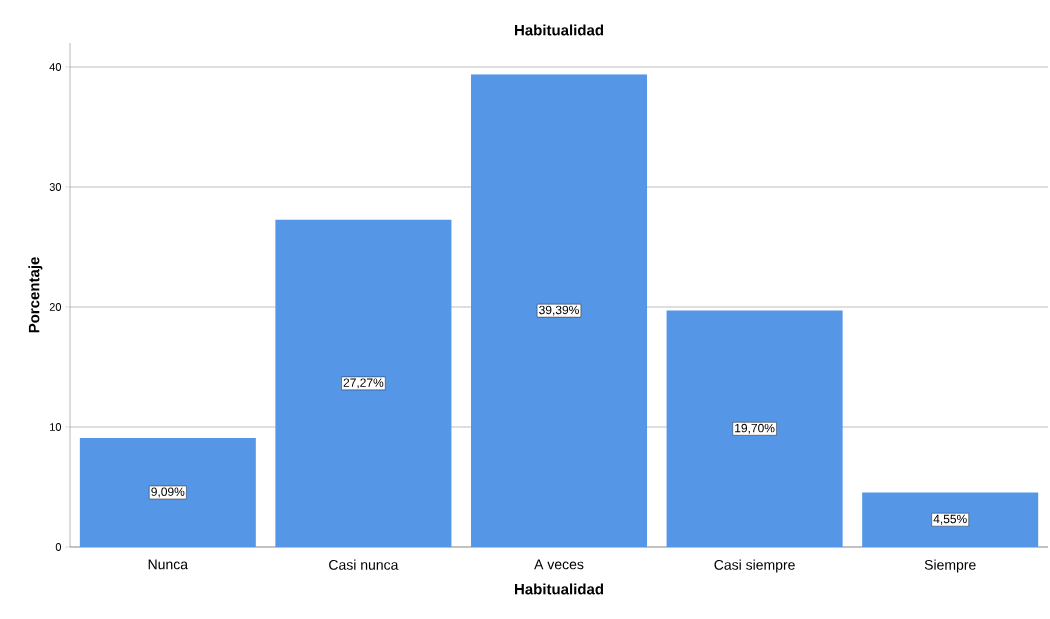 The height and width of the screenshot is (619, 1050). Describe the element at coordinates (754, 566) in the screenshot. I see `x-tick-label: Casi siempre` at that location.